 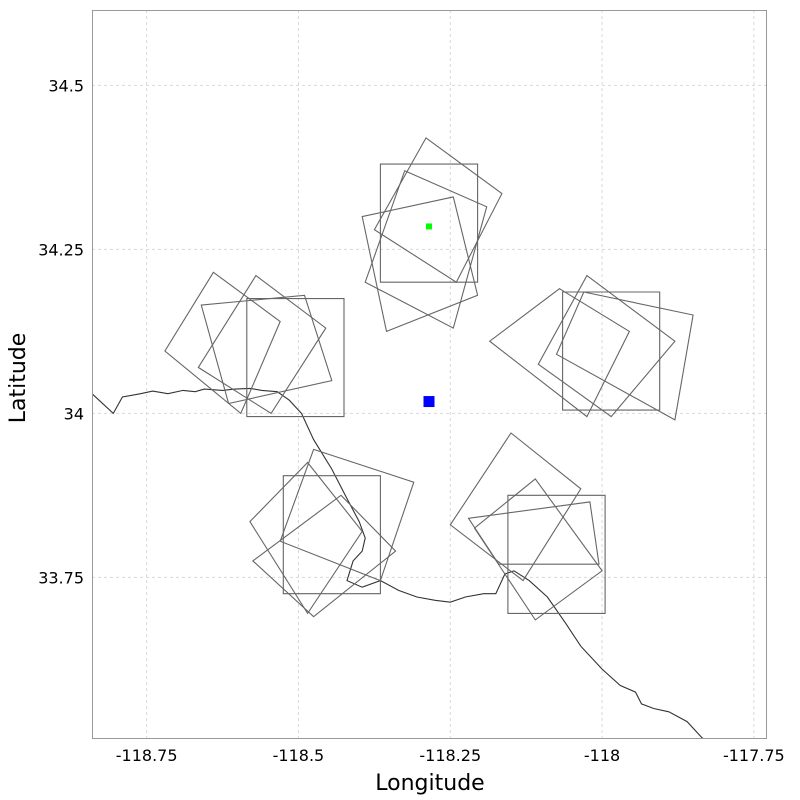 What do you see at coordinates (429, 783) in the screenshot?
I see `x-axis-title: Longitude` at bounding box center [429, 783].